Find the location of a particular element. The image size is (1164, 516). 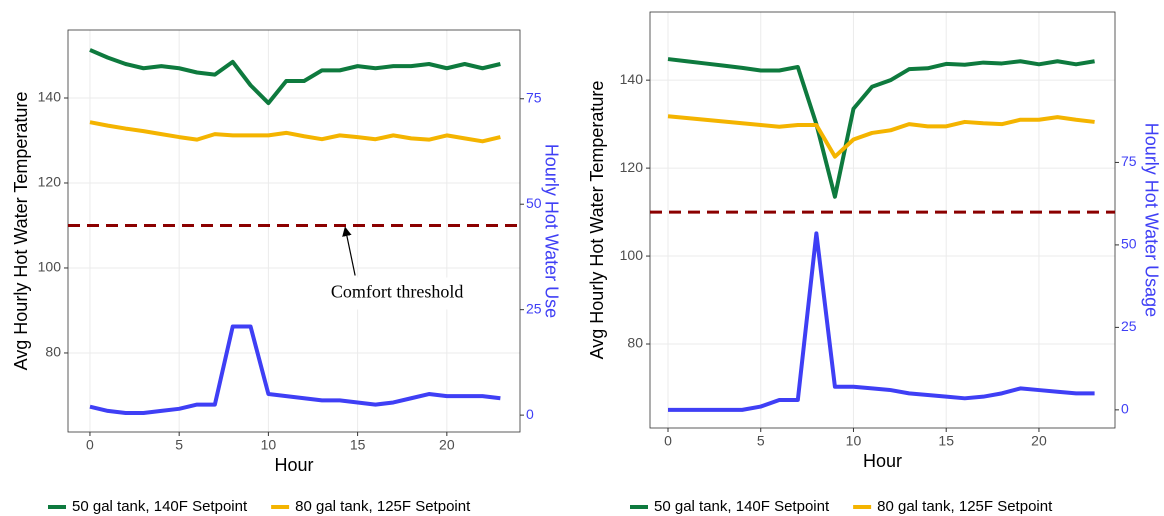

annotation-bg is located at coordinates (397, 293).